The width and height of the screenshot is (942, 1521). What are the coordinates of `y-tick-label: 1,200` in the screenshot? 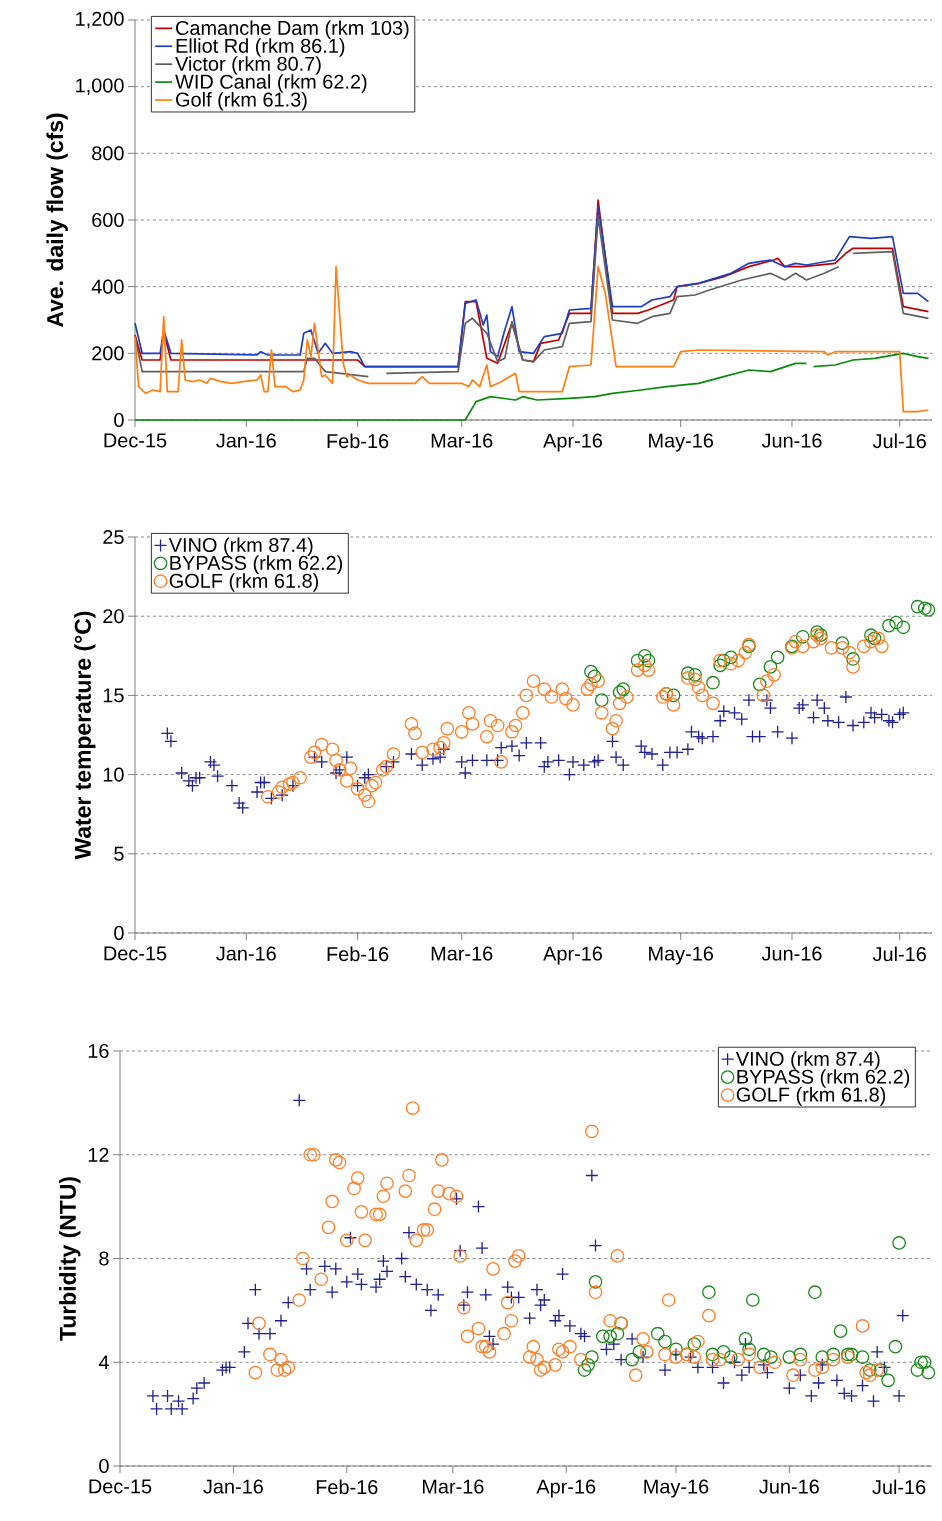 It's located at (100, 20).